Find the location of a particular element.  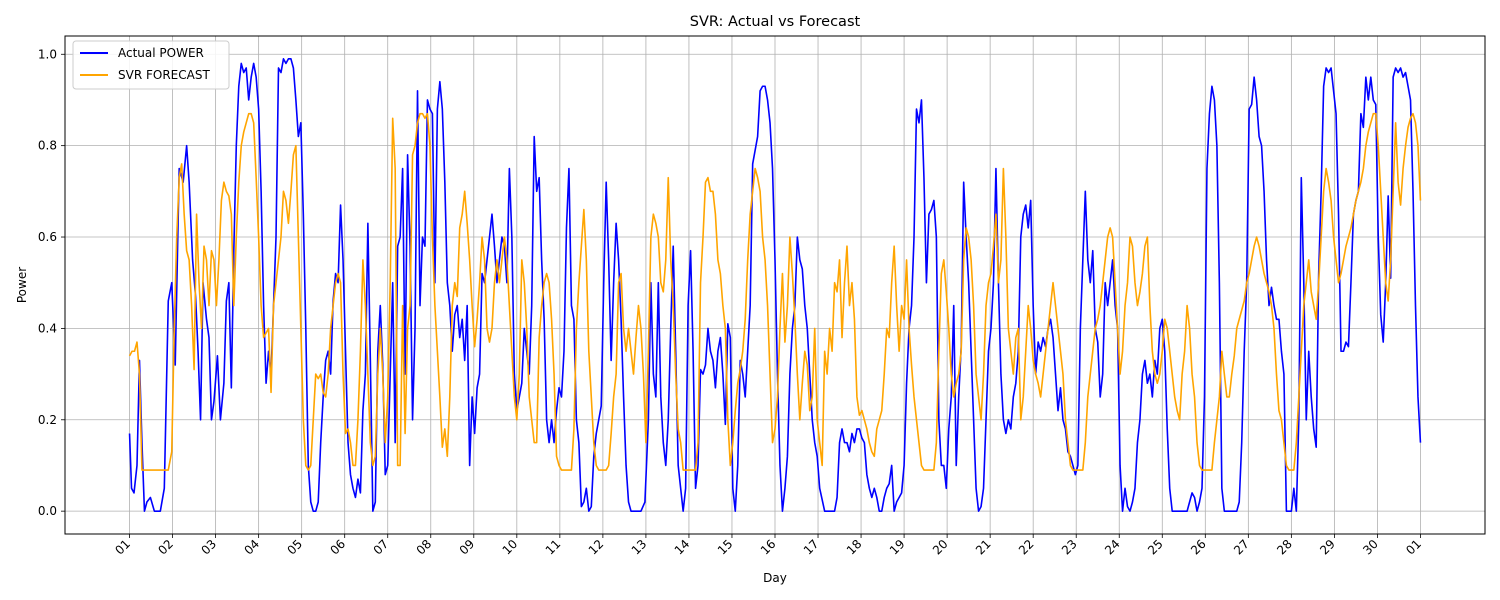

chart-title: SVR: Actual vs Forecast is located at coordinates (775, 22).